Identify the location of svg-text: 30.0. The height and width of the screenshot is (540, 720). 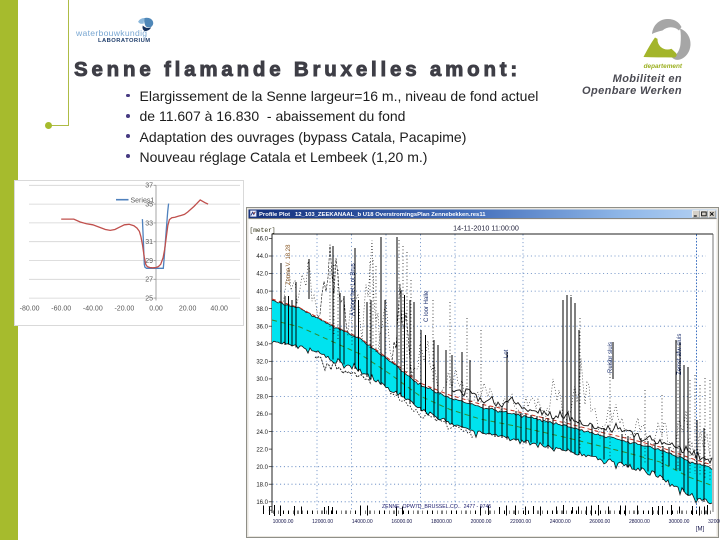
(262, 380).